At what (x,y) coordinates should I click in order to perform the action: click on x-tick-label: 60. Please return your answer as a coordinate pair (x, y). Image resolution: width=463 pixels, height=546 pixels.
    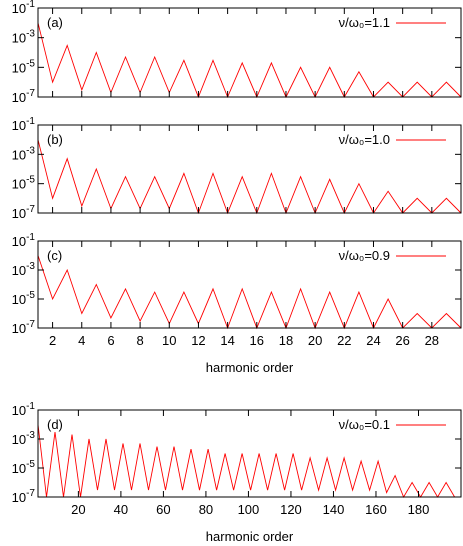
    Looking at the image, I should click on (163, 509).